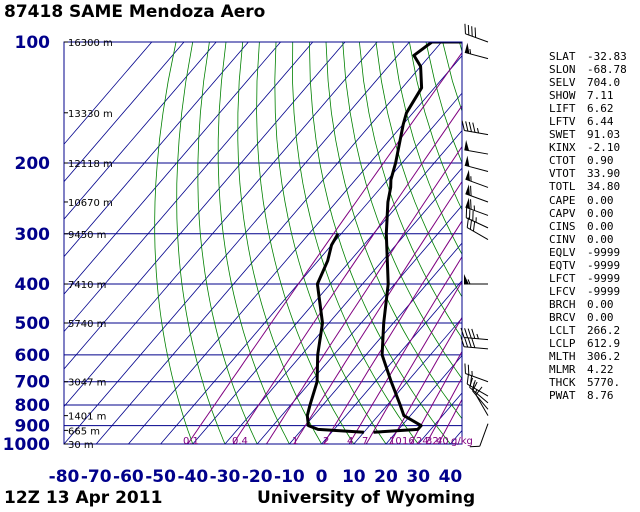  I want to click on index-row: TOTL 34.80, so click(594, 186).